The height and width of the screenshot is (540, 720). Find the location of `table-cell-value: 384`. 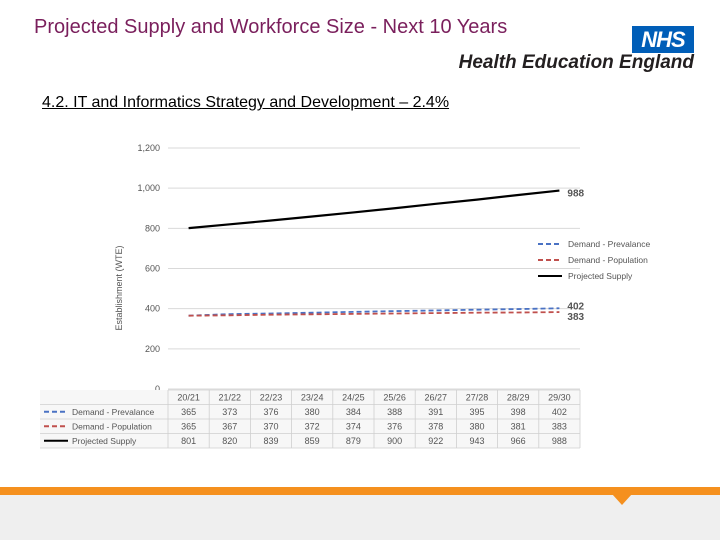

table-cell-value: 384 is located at coordinates (353, 412).